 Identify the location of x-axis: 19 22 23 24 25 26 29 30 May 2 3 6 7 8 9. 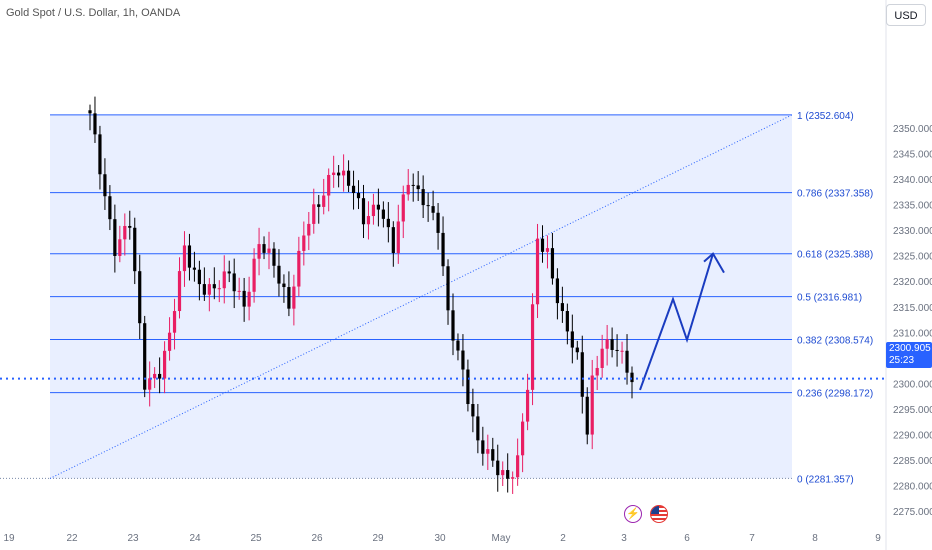
(442, 538).